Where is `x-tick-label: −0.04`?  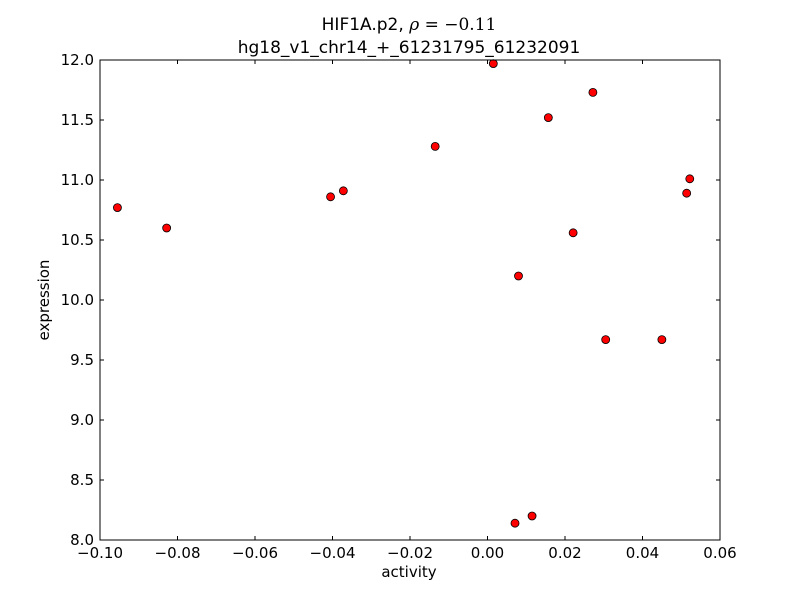
x-tick-label: −0.04 is located at coordinates (333, 553).